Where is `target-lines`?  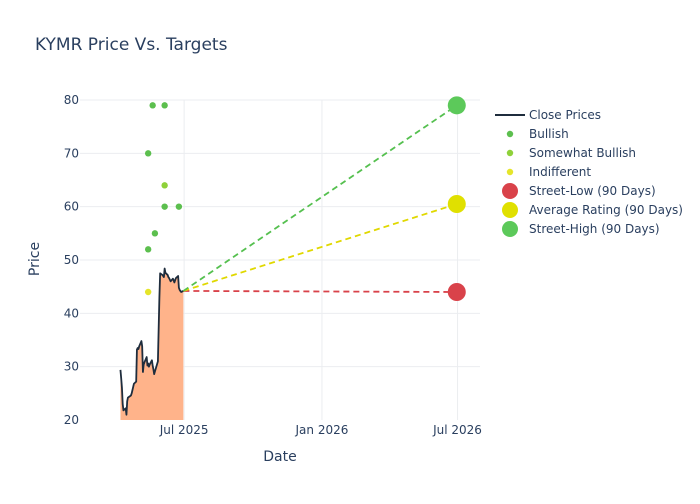 target-lines is located at coordinates (320, 198).